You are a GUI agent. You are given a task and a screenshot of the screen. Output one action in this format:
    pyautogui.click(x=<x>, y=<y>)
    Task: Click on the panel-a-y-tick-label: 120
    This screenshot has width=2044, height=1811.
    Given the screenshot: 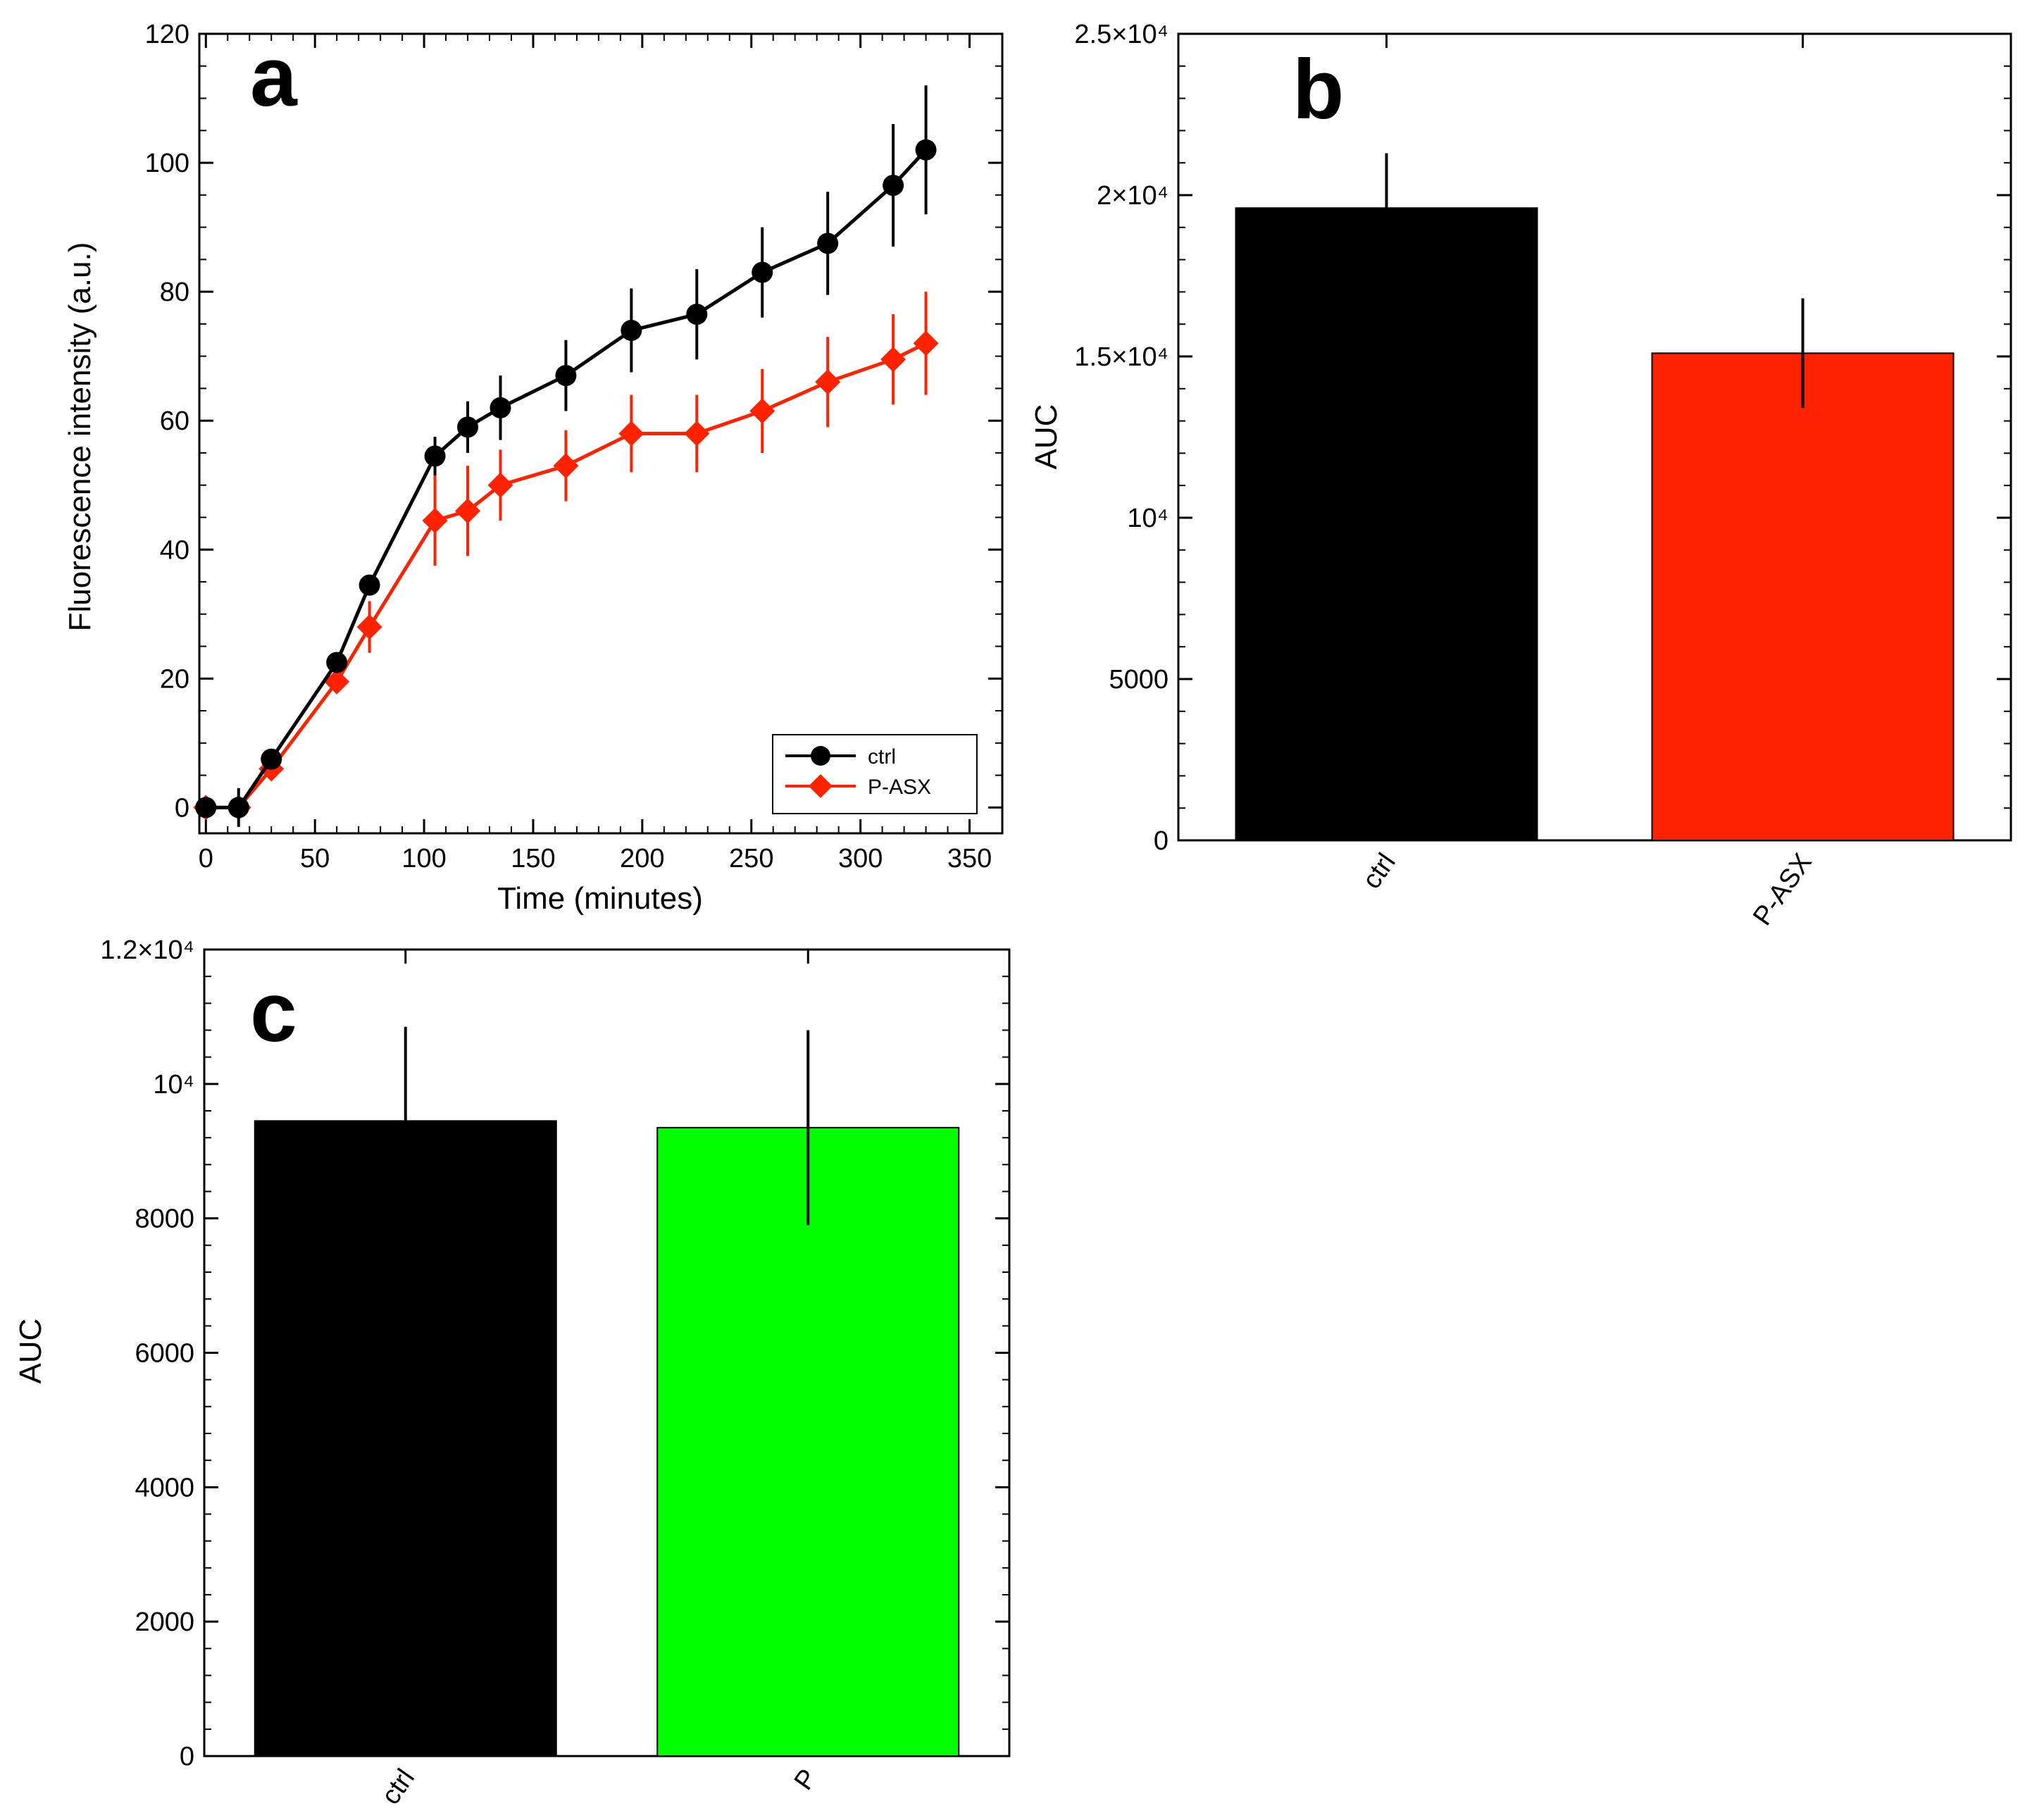 What is the action you would take?
    pyautogui.click(x=167, y=34)
    